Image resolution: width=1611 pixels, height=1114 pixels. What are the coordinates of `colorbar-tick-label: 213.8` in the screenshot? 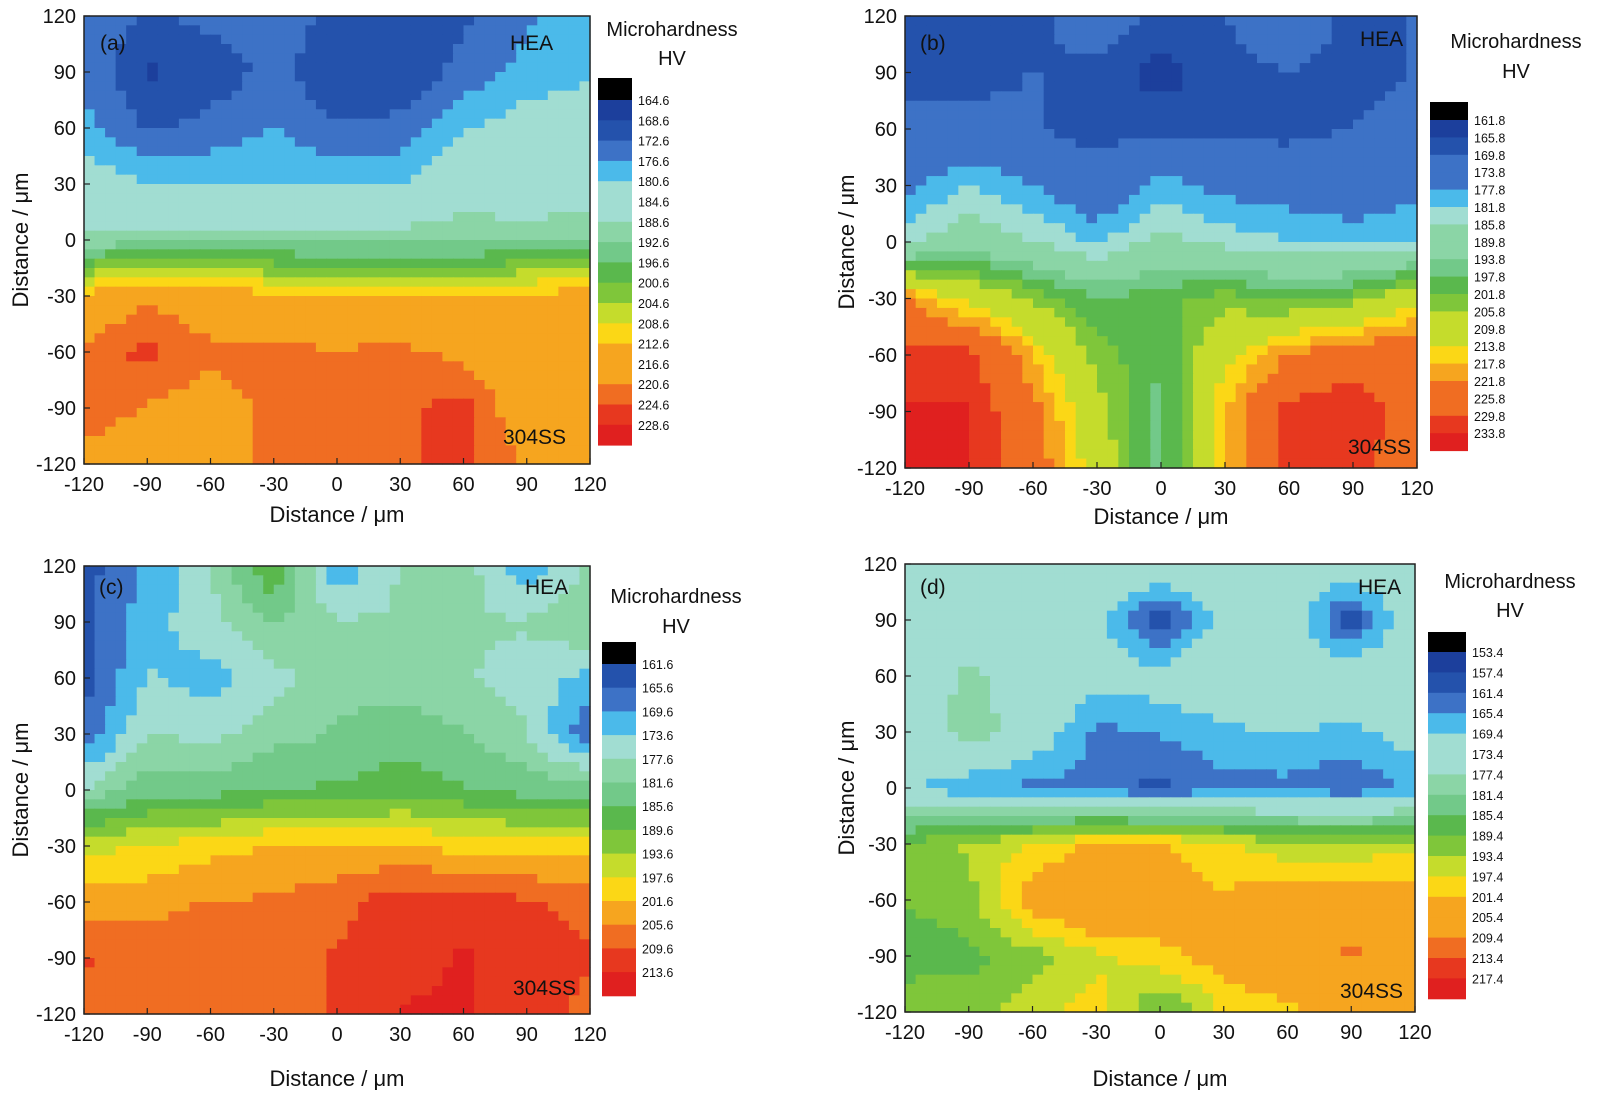 It's located at (1489, 347).